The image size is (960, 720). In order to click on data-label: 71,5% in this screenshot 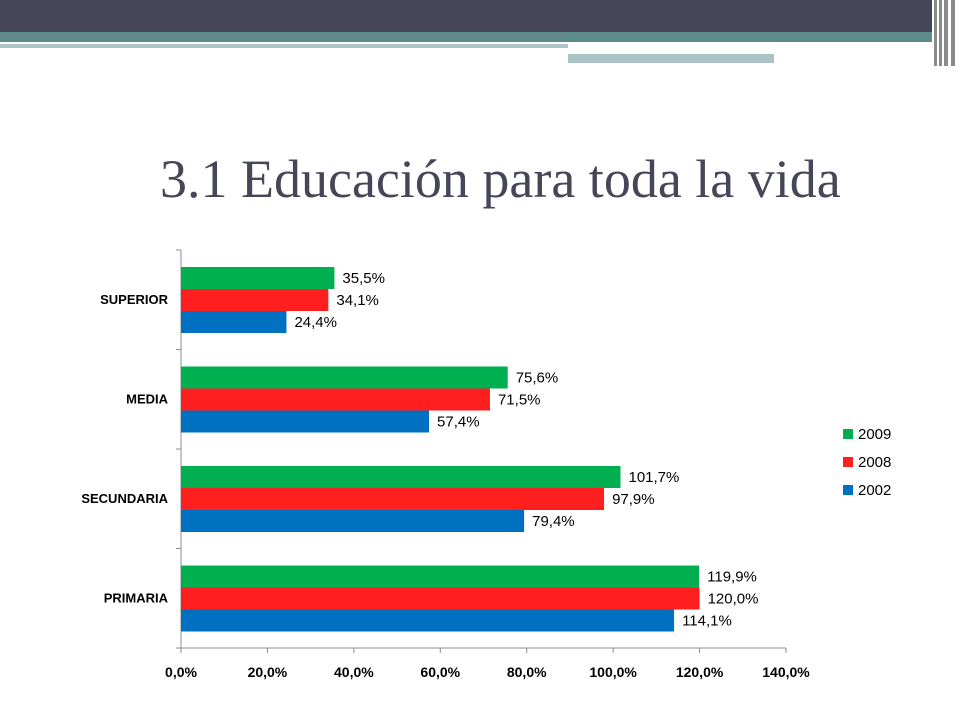, I will do `click(519, 400)`.